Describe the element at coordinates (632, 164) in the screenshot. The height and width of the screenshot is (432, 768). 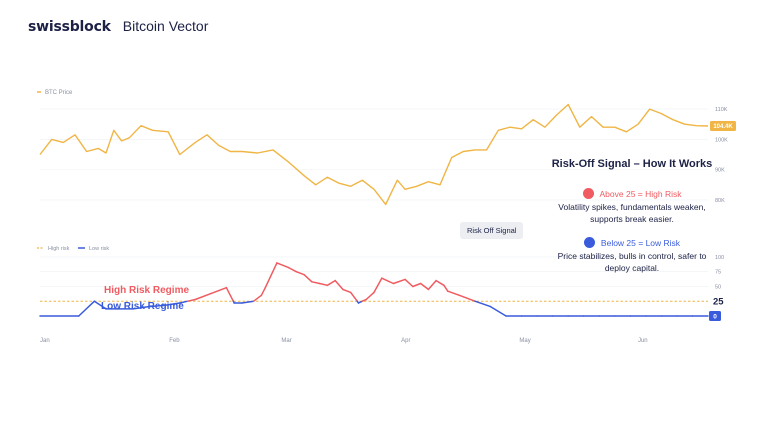
I see `panel-title: Risk-Off Signal – How It Works` at that location.